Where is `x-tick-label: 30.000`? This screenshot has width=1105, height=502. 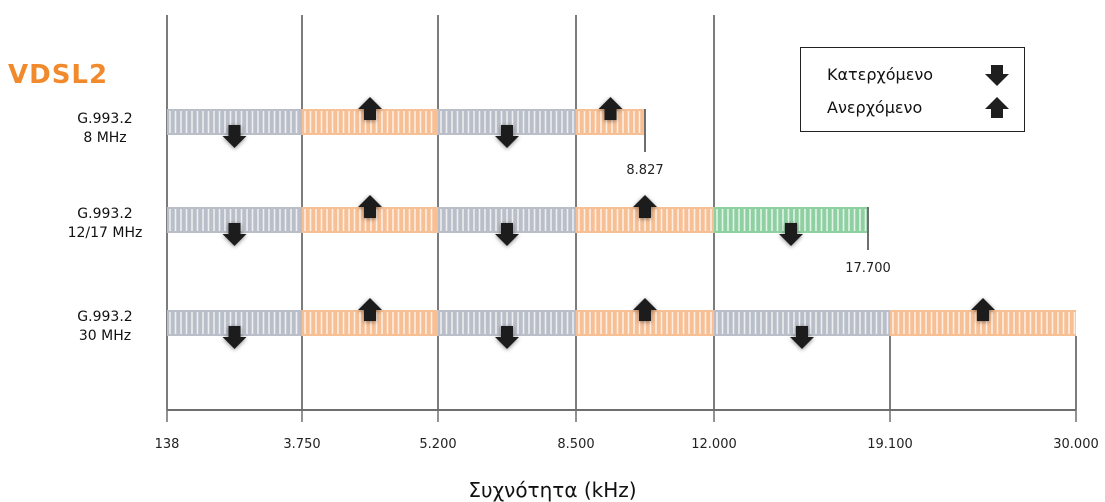 x-tick-label: 30.000 is located at coordinates (1076, 444).